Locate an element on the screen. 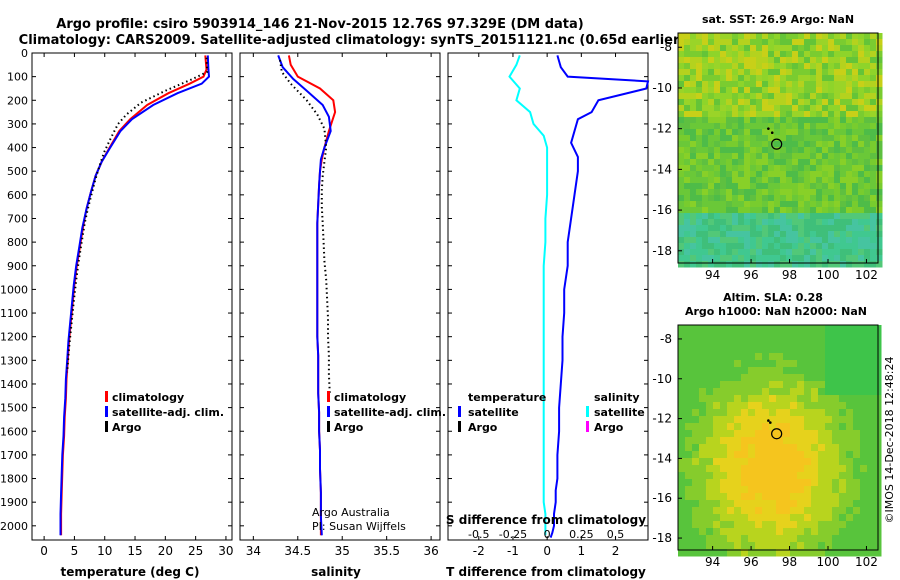  legend-label-s-satellite: satellite is located at coordinates (619, 412).